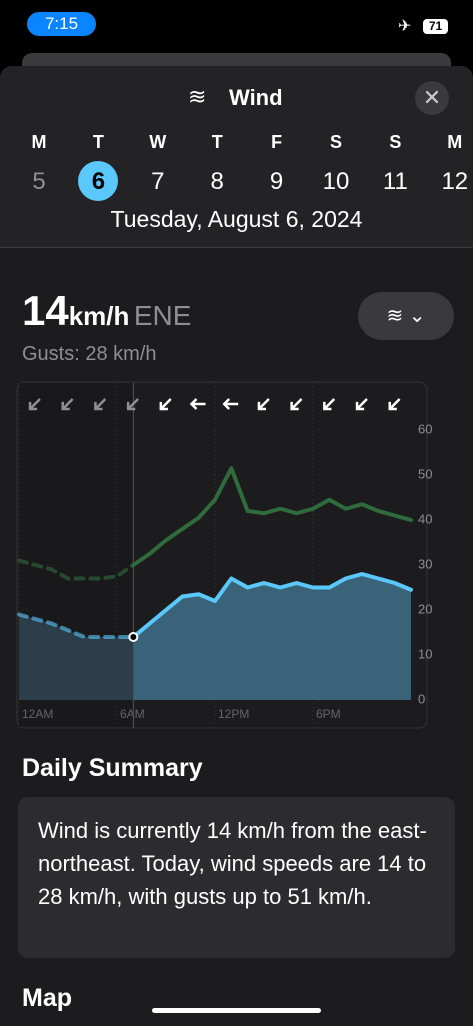  What do you see at coordinates (99, 316) in the screenshot?
I see `unit: km/h` at bounding box center [99, 316].